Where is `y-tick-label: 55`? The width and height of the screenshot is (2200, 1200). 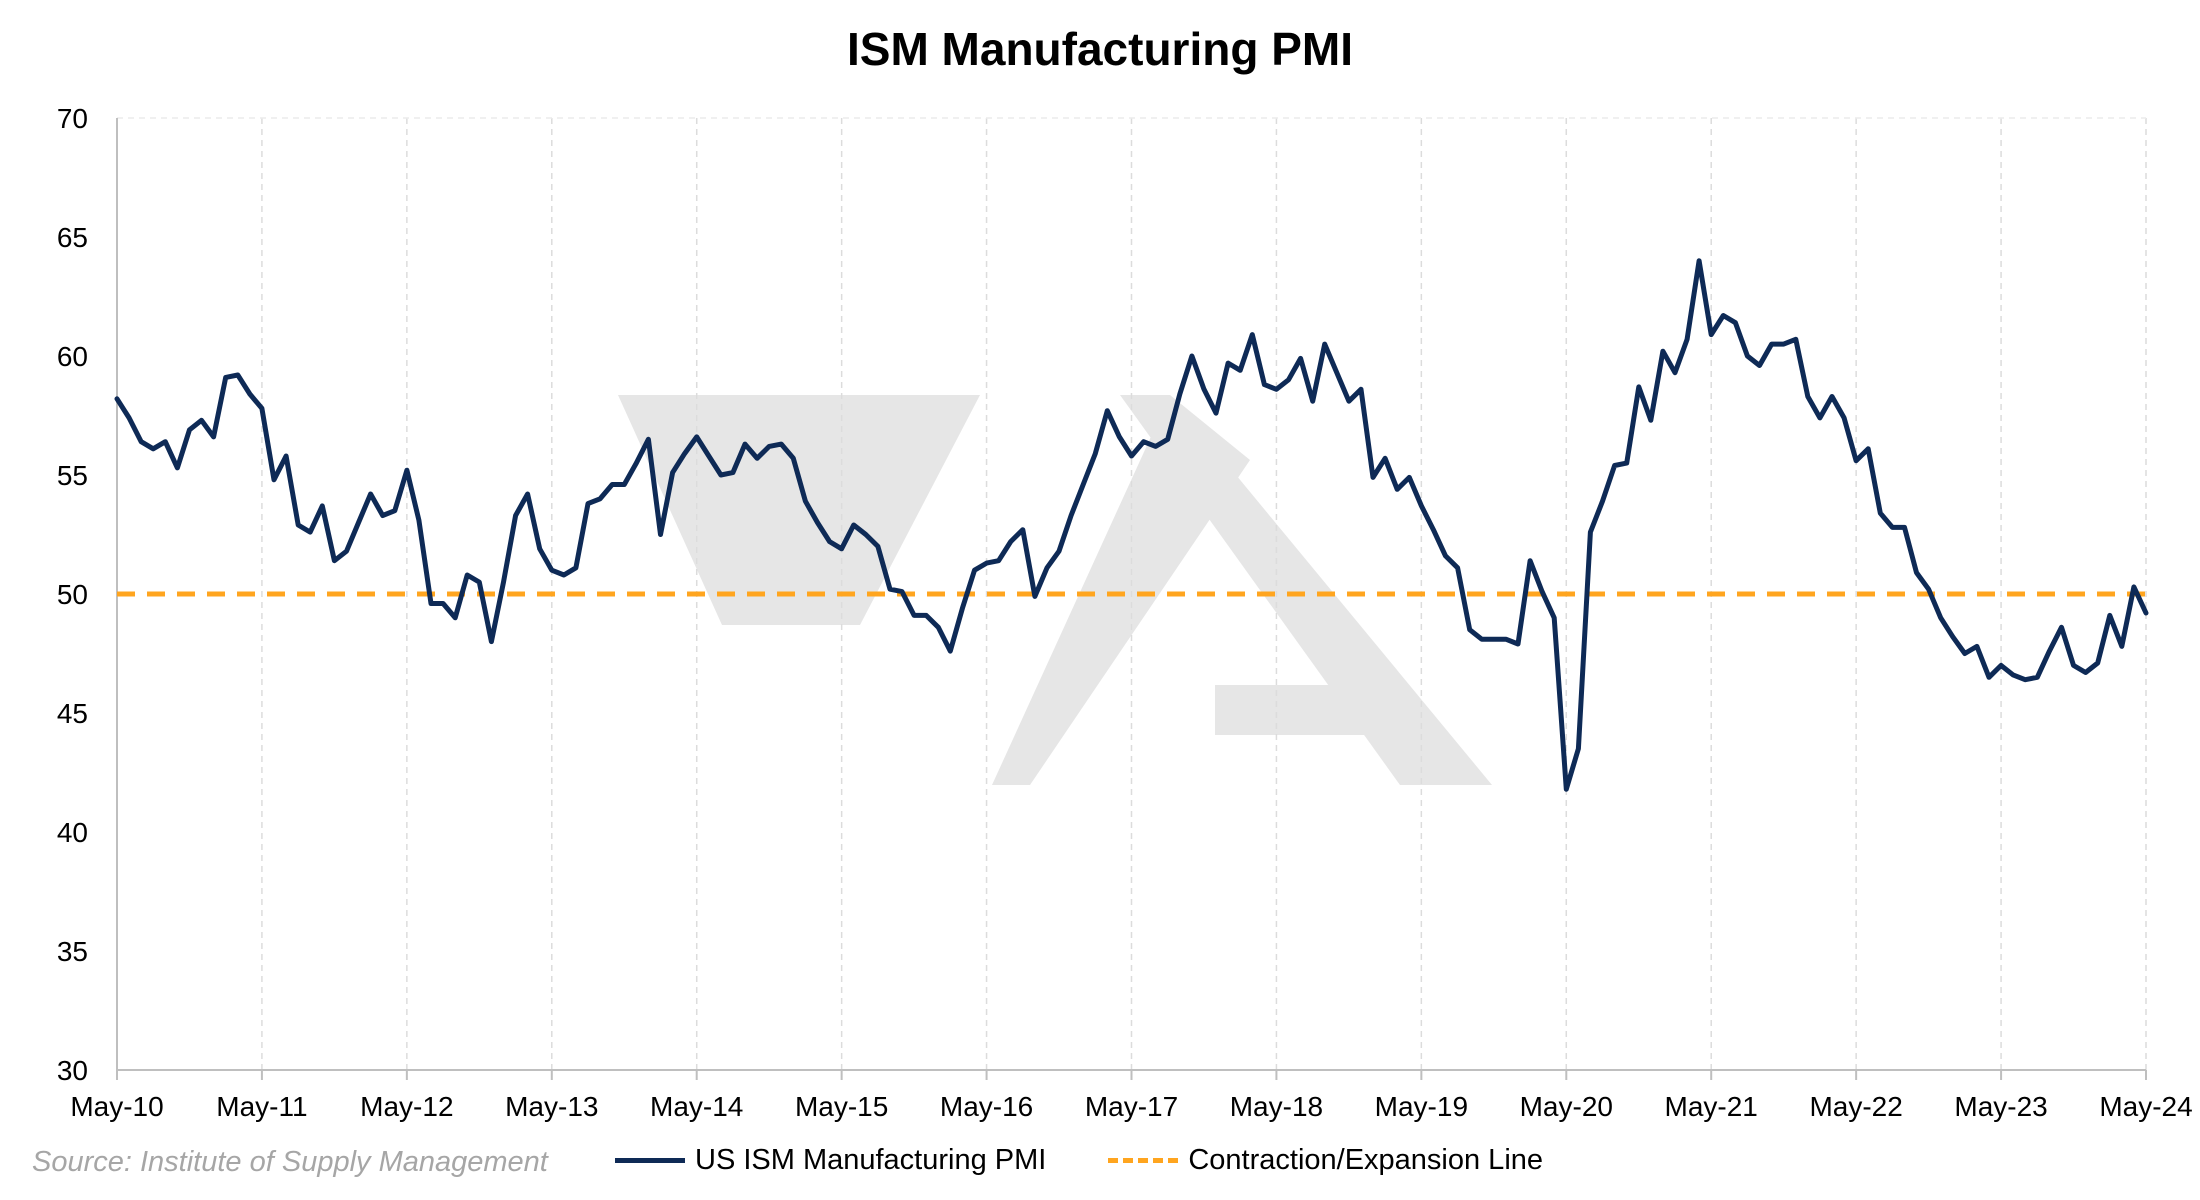 y-tick-label: 55 is located at coordinates (72, 475).